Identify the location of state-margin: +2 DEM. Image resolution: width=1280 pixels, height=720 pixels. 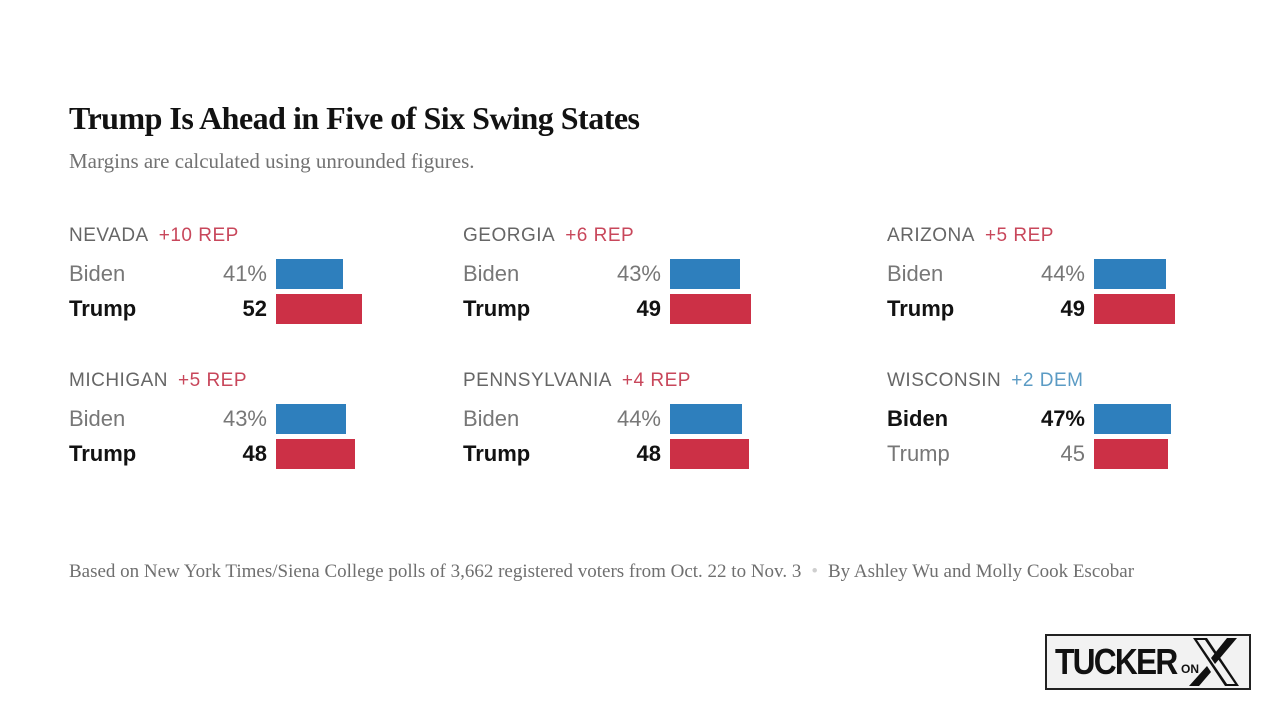
(1047, 380).